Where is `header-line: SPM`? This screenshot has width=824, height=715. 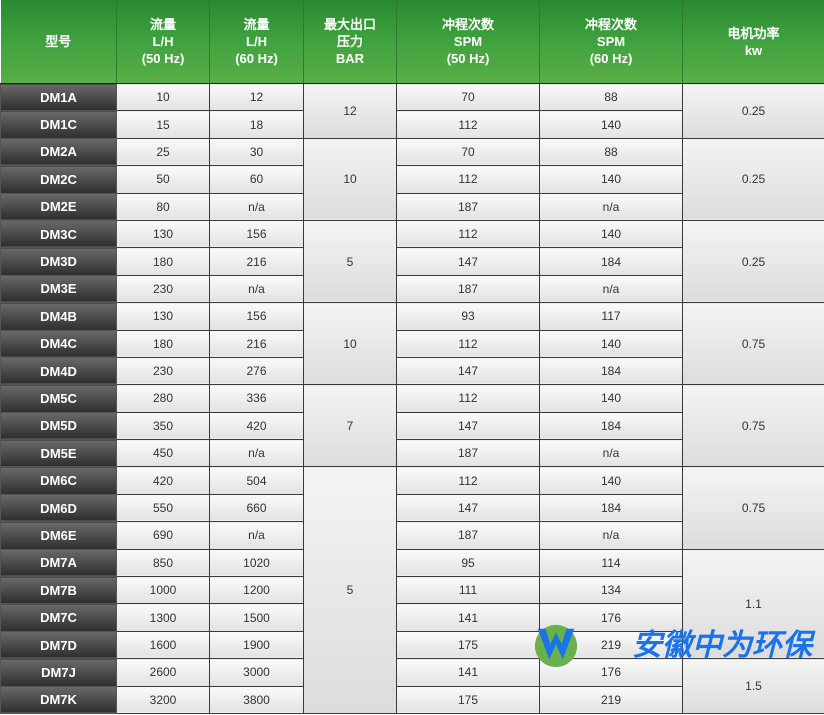
header-line: SPM is located at coordinates (611, 41).